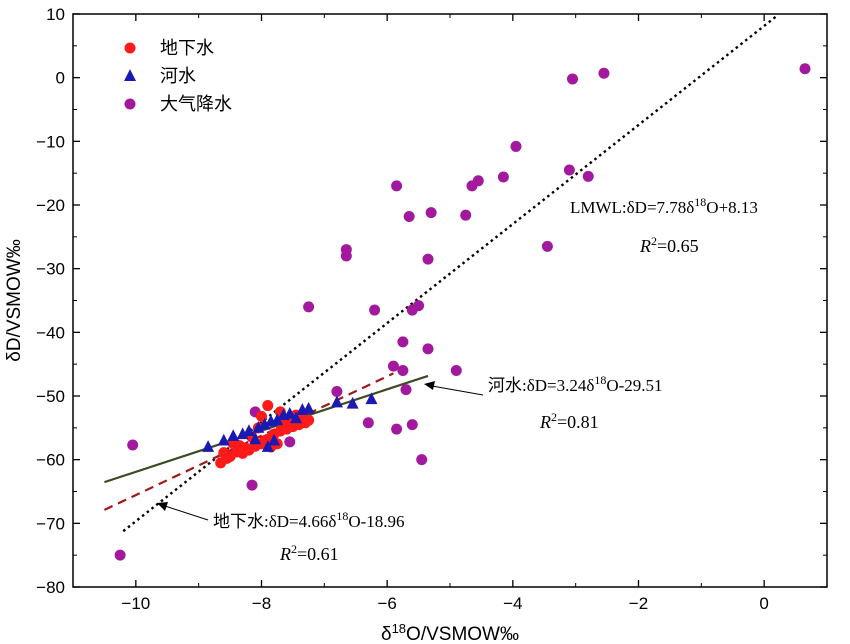 The image size is (850, 644). I want to click on river-arrow-line, so click(457, 390).